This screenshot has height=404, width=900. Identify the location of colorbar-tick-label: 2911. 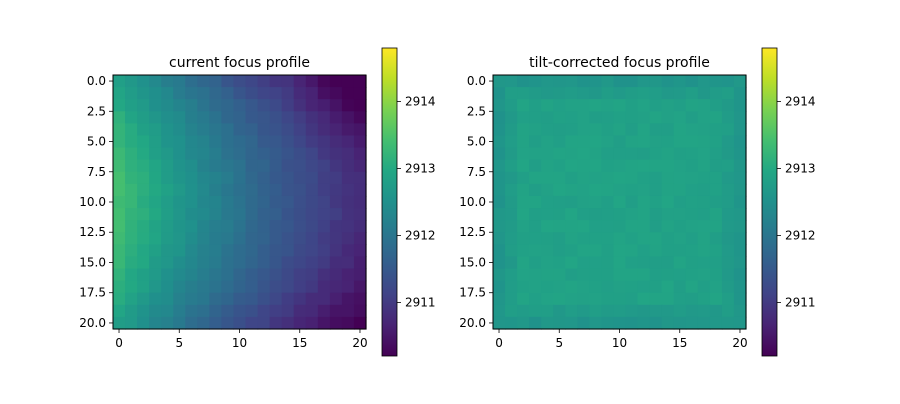
(420, 302).